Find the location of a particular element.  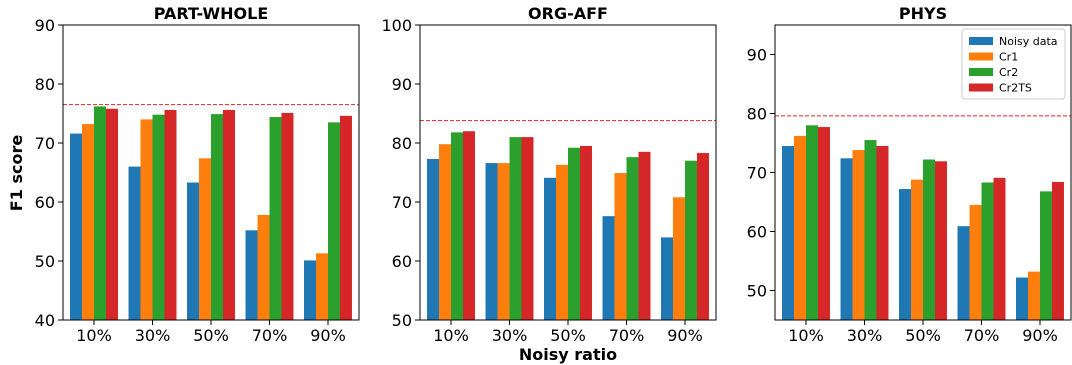

chart-title: ORG-AFF is located at coordinates (568, 13).